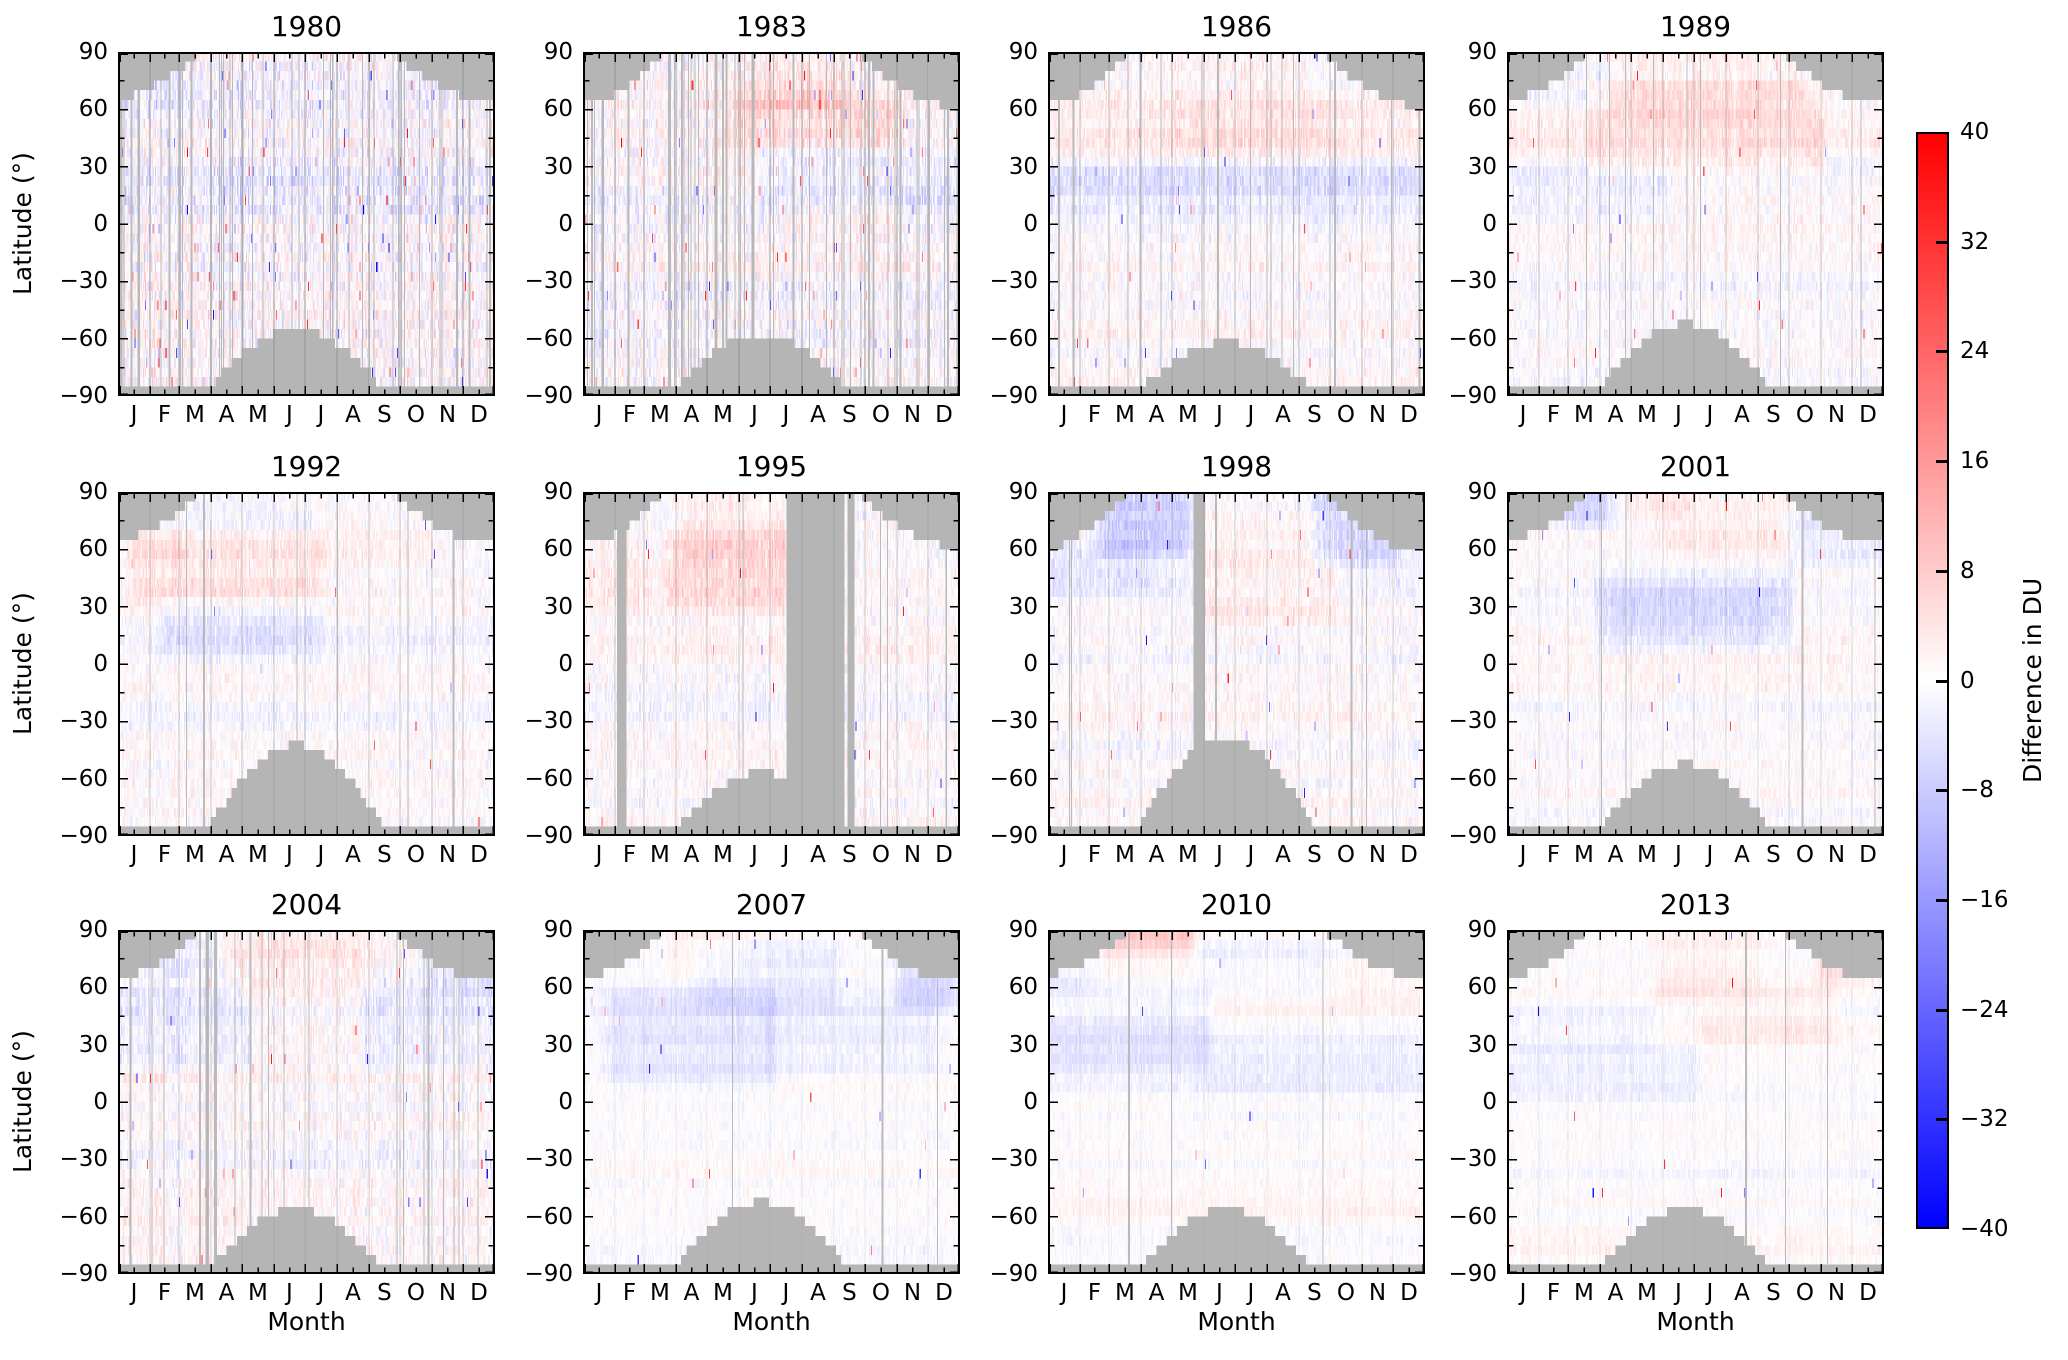  What do you see at coordinates (1975, 241) in the screenshot?
I see `colorbar-tick-label: 32` at bounding box center [1975, 241].